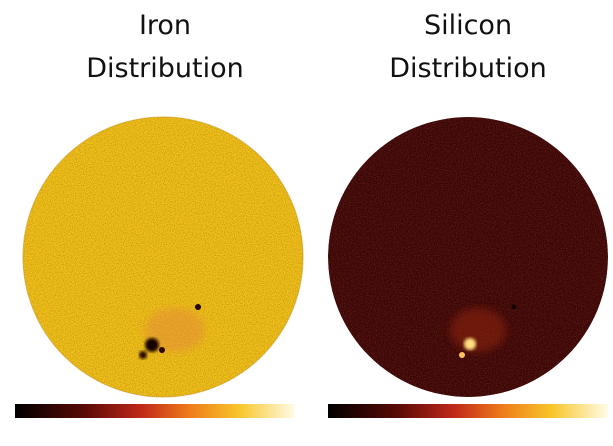 The image size is (613, 446). What do you see at coordinates (165, 25) in the screenshot?
I see `panel-title: Iron` at bounding box center [165, 25].